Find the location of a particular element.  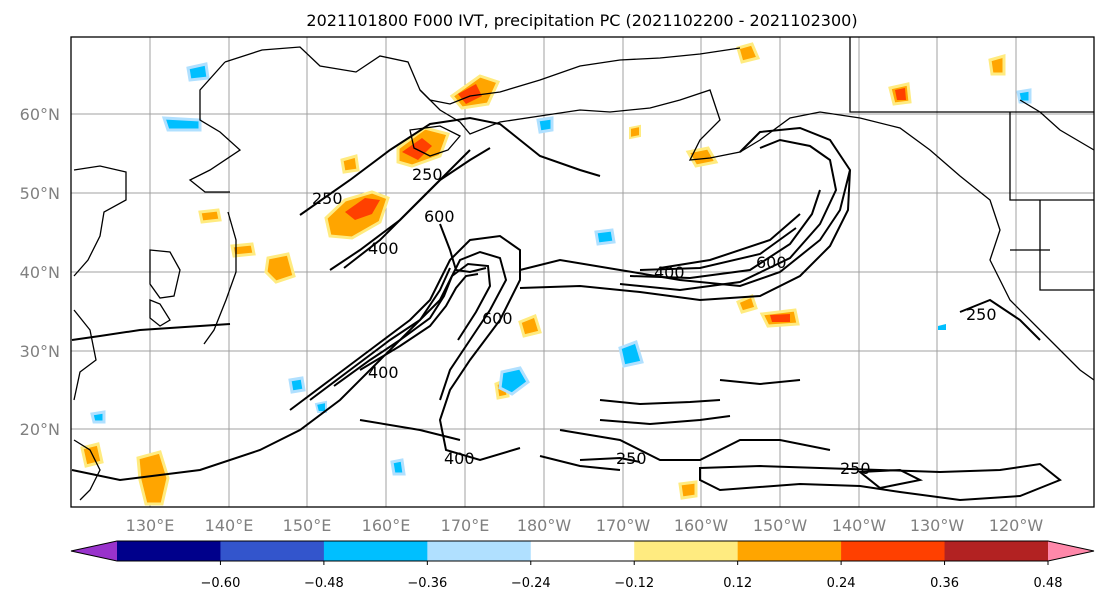

colorbar-tick-label: 0.48 is located at coordinates (1048, 583).